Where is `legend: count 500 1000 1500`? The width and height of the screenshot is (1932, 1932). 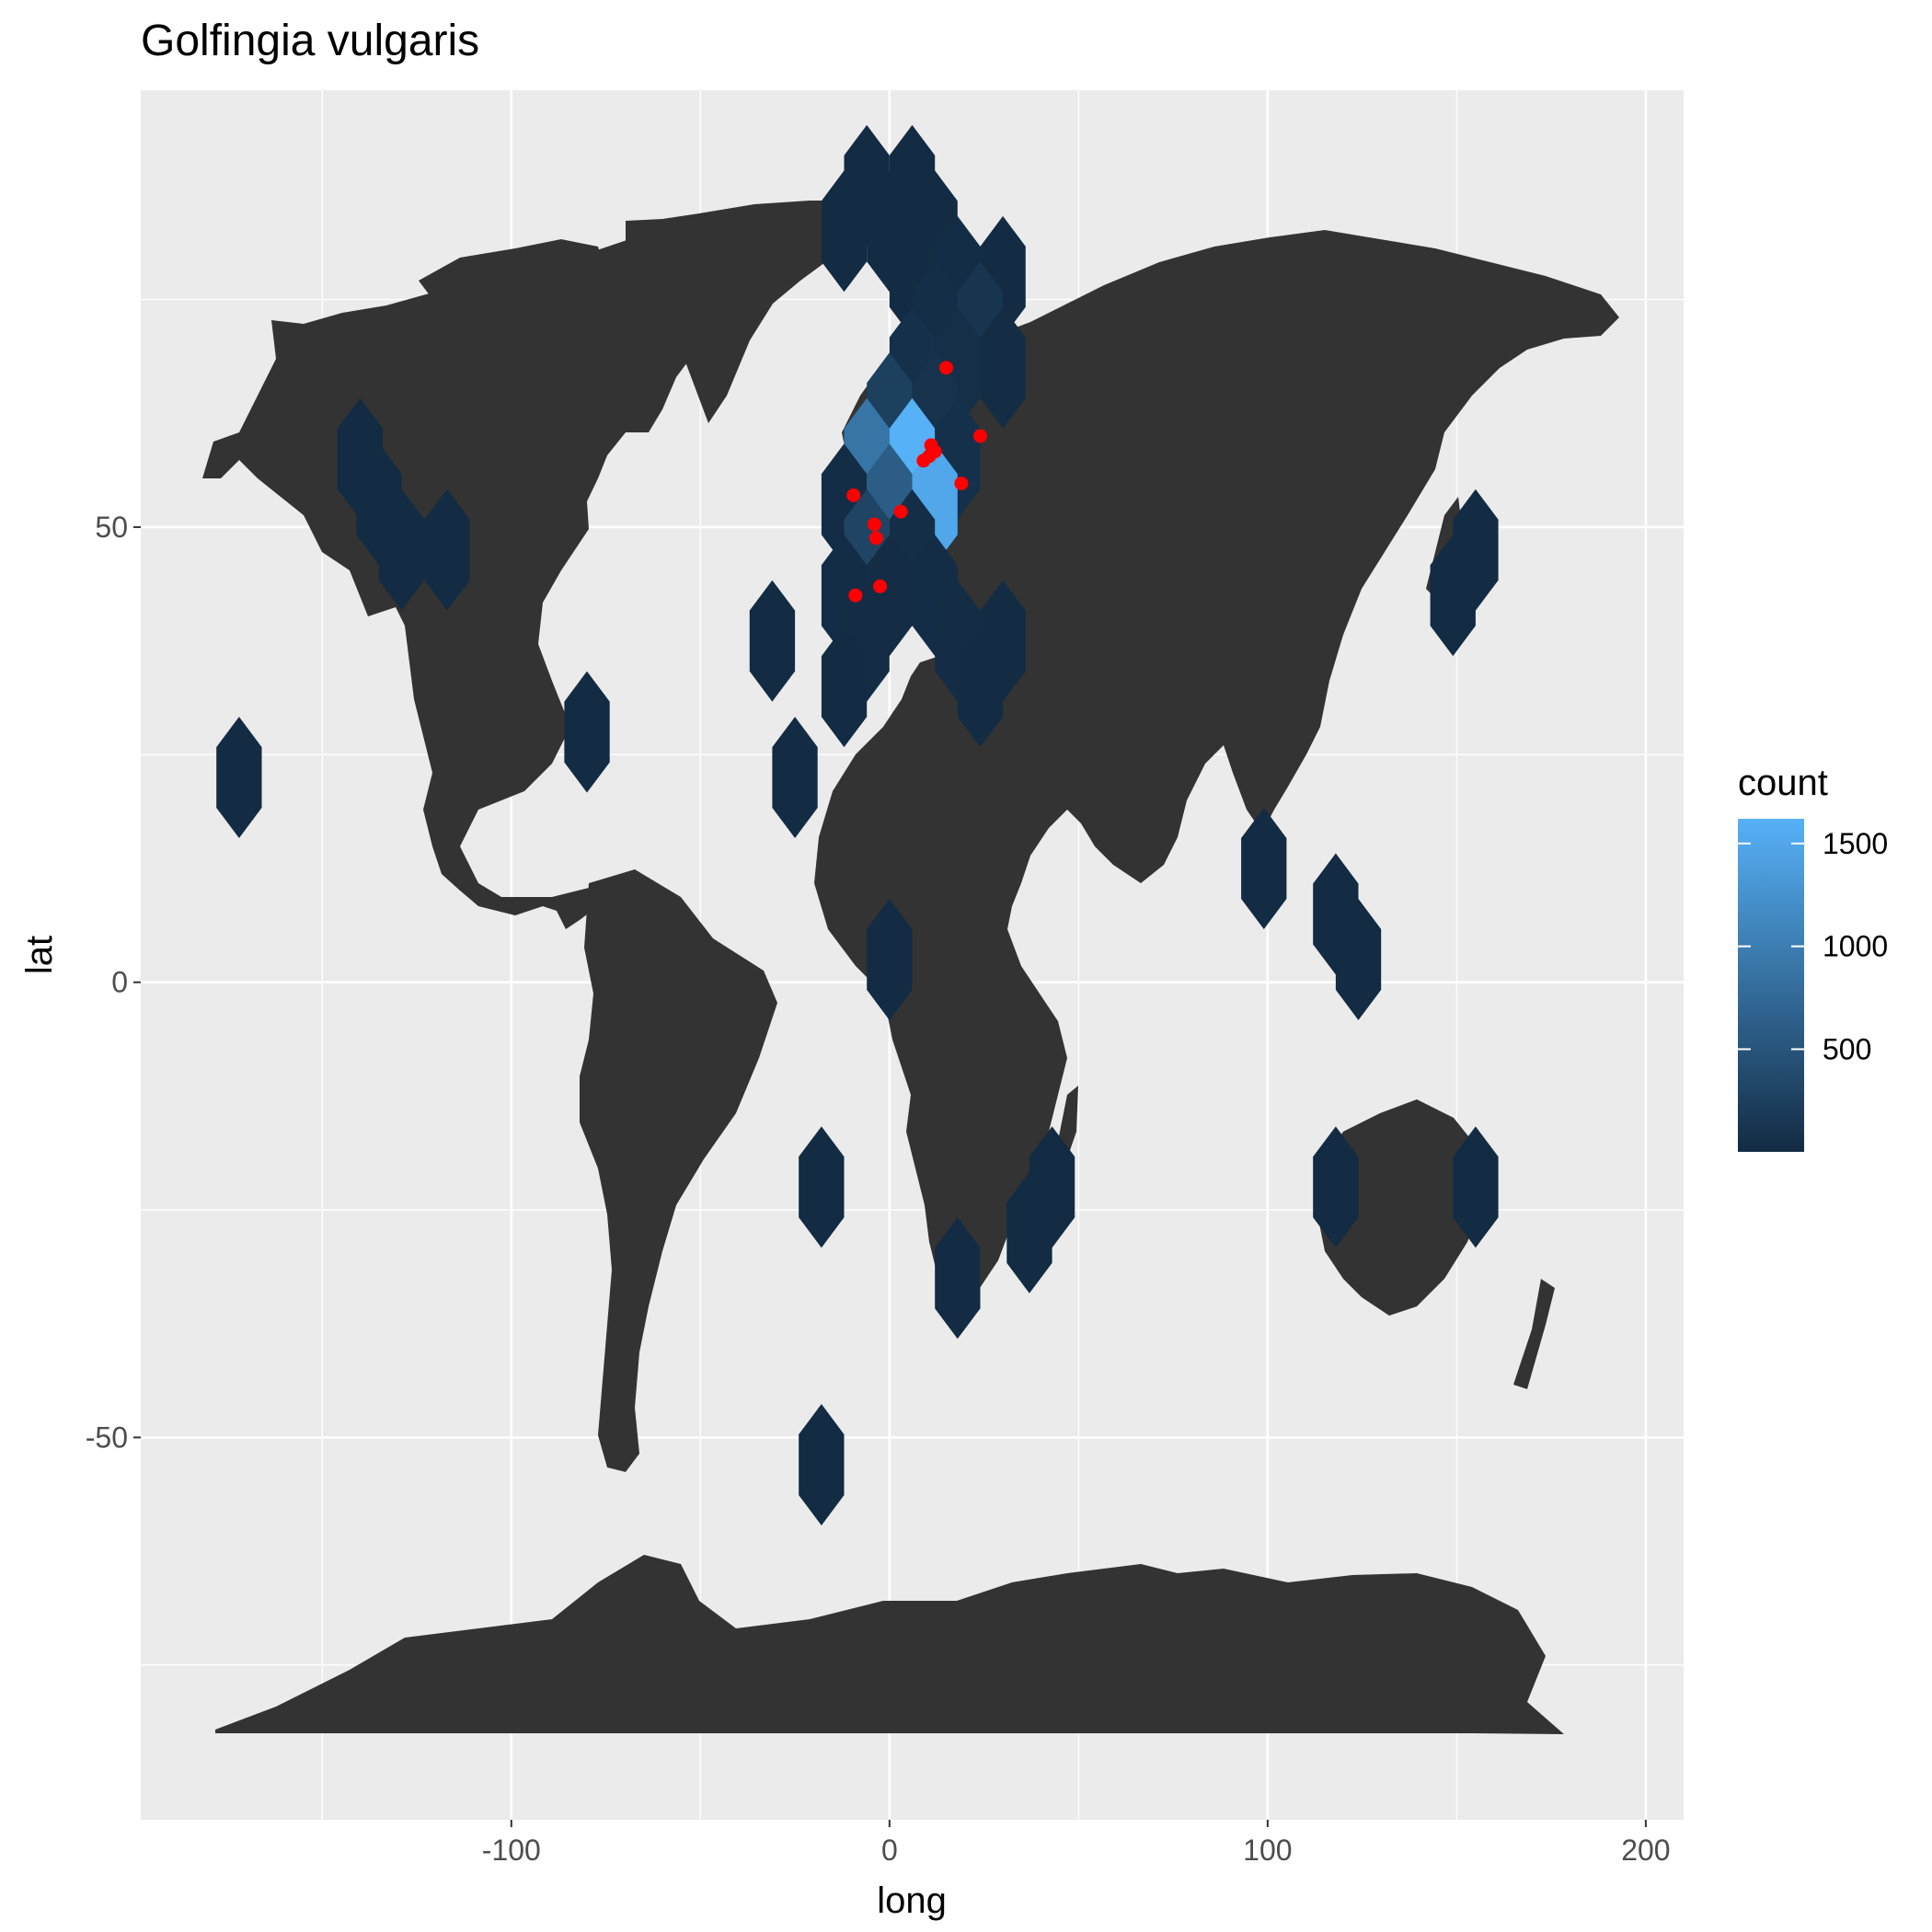 legend: count 500 1000 1500 is located at coordinates (1813, 957).